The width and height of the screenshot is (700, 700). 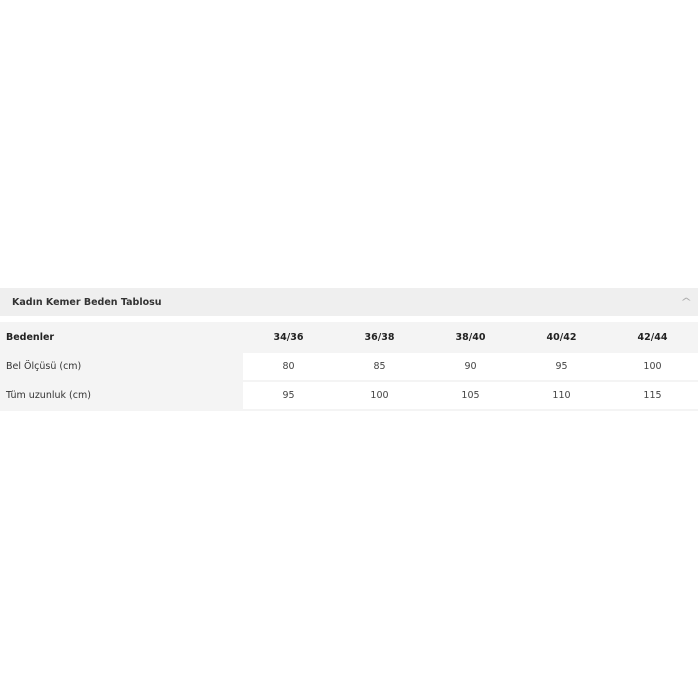 I want to click on column-header: 42/44, so click(x=652, y=337).